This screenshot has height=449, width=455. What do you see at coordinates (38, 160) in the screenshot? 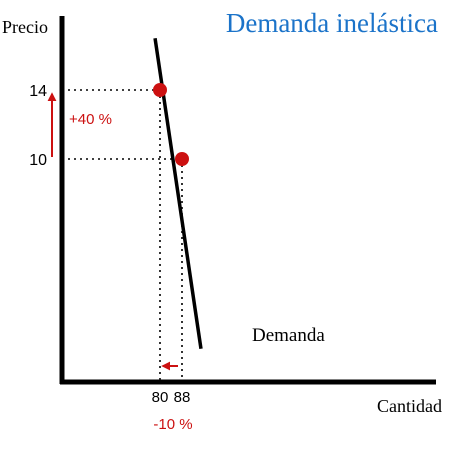
I see `y-tick-label-10: 10` at bounding box center [38, 160].